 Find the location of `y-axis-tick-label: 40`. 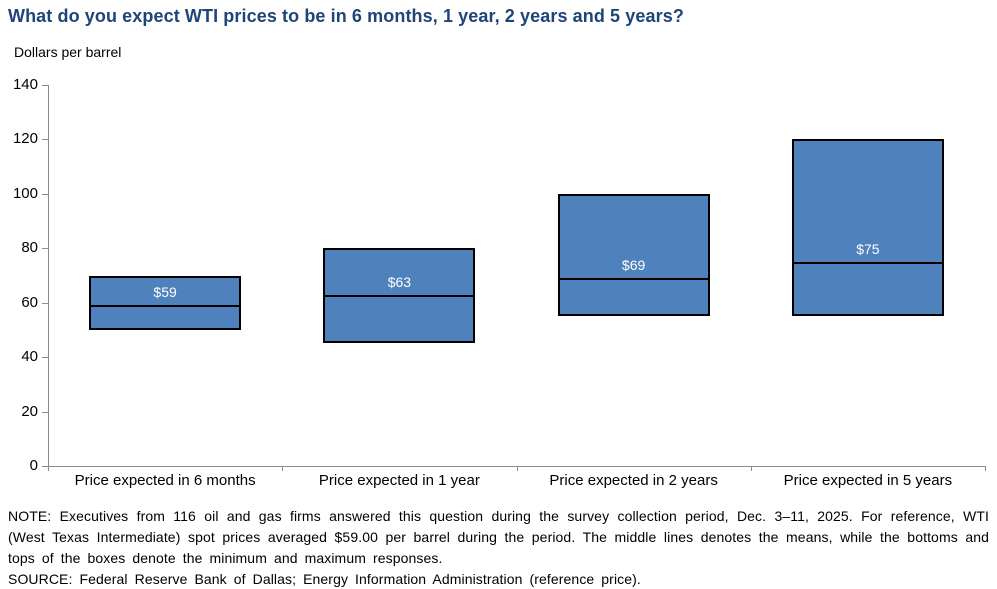

y-axis-tick-label: 40 is located at coordinates (29, 357).